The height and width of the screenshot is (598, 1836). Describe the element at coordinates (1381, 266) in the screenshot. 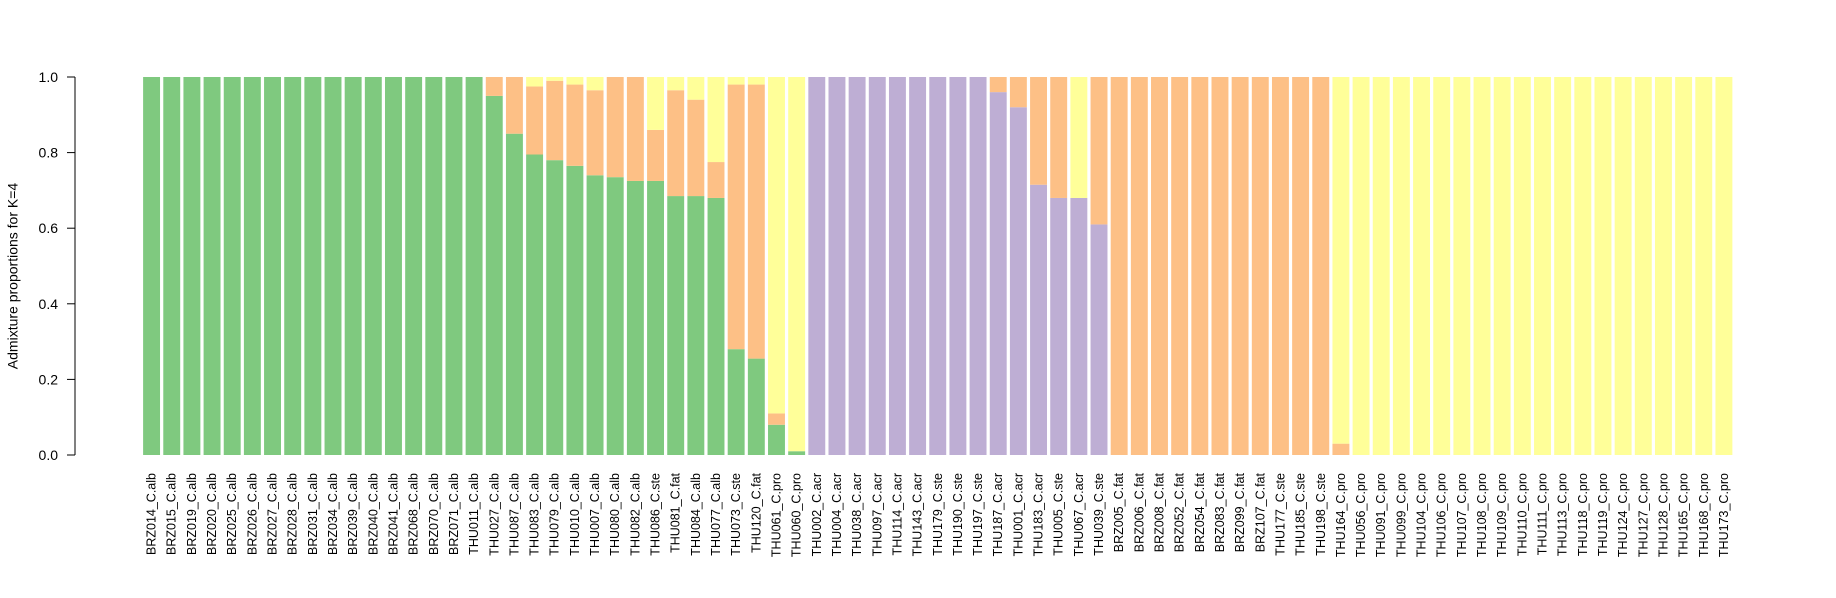

I see `bar-segment-THU091_C.pro-component-4` at that location.